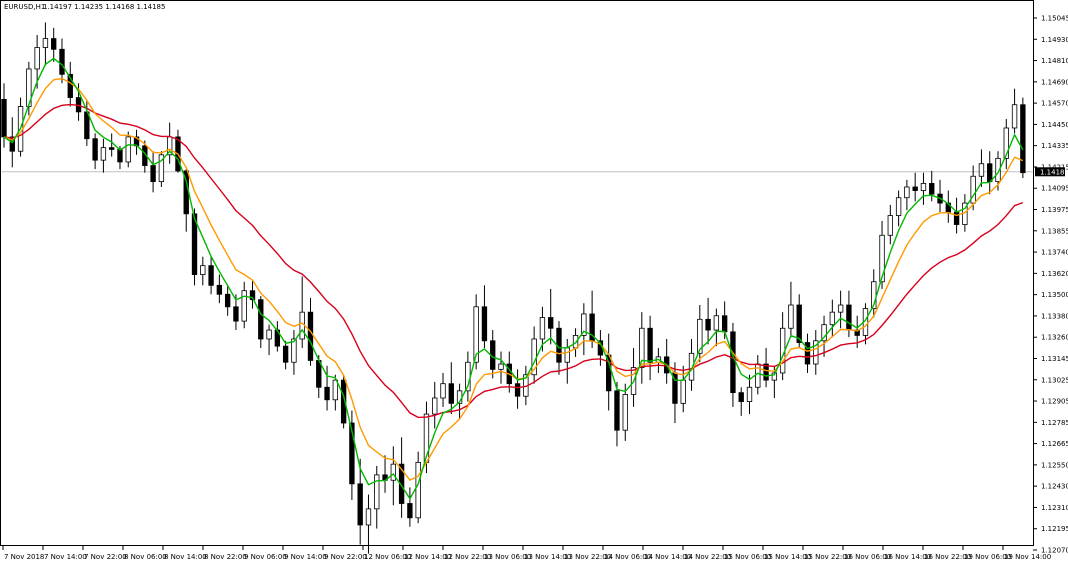  Describe the element at coordinates (1054, 444) in the screenshot. I see `price-tick-label: 1.12665` at that location.